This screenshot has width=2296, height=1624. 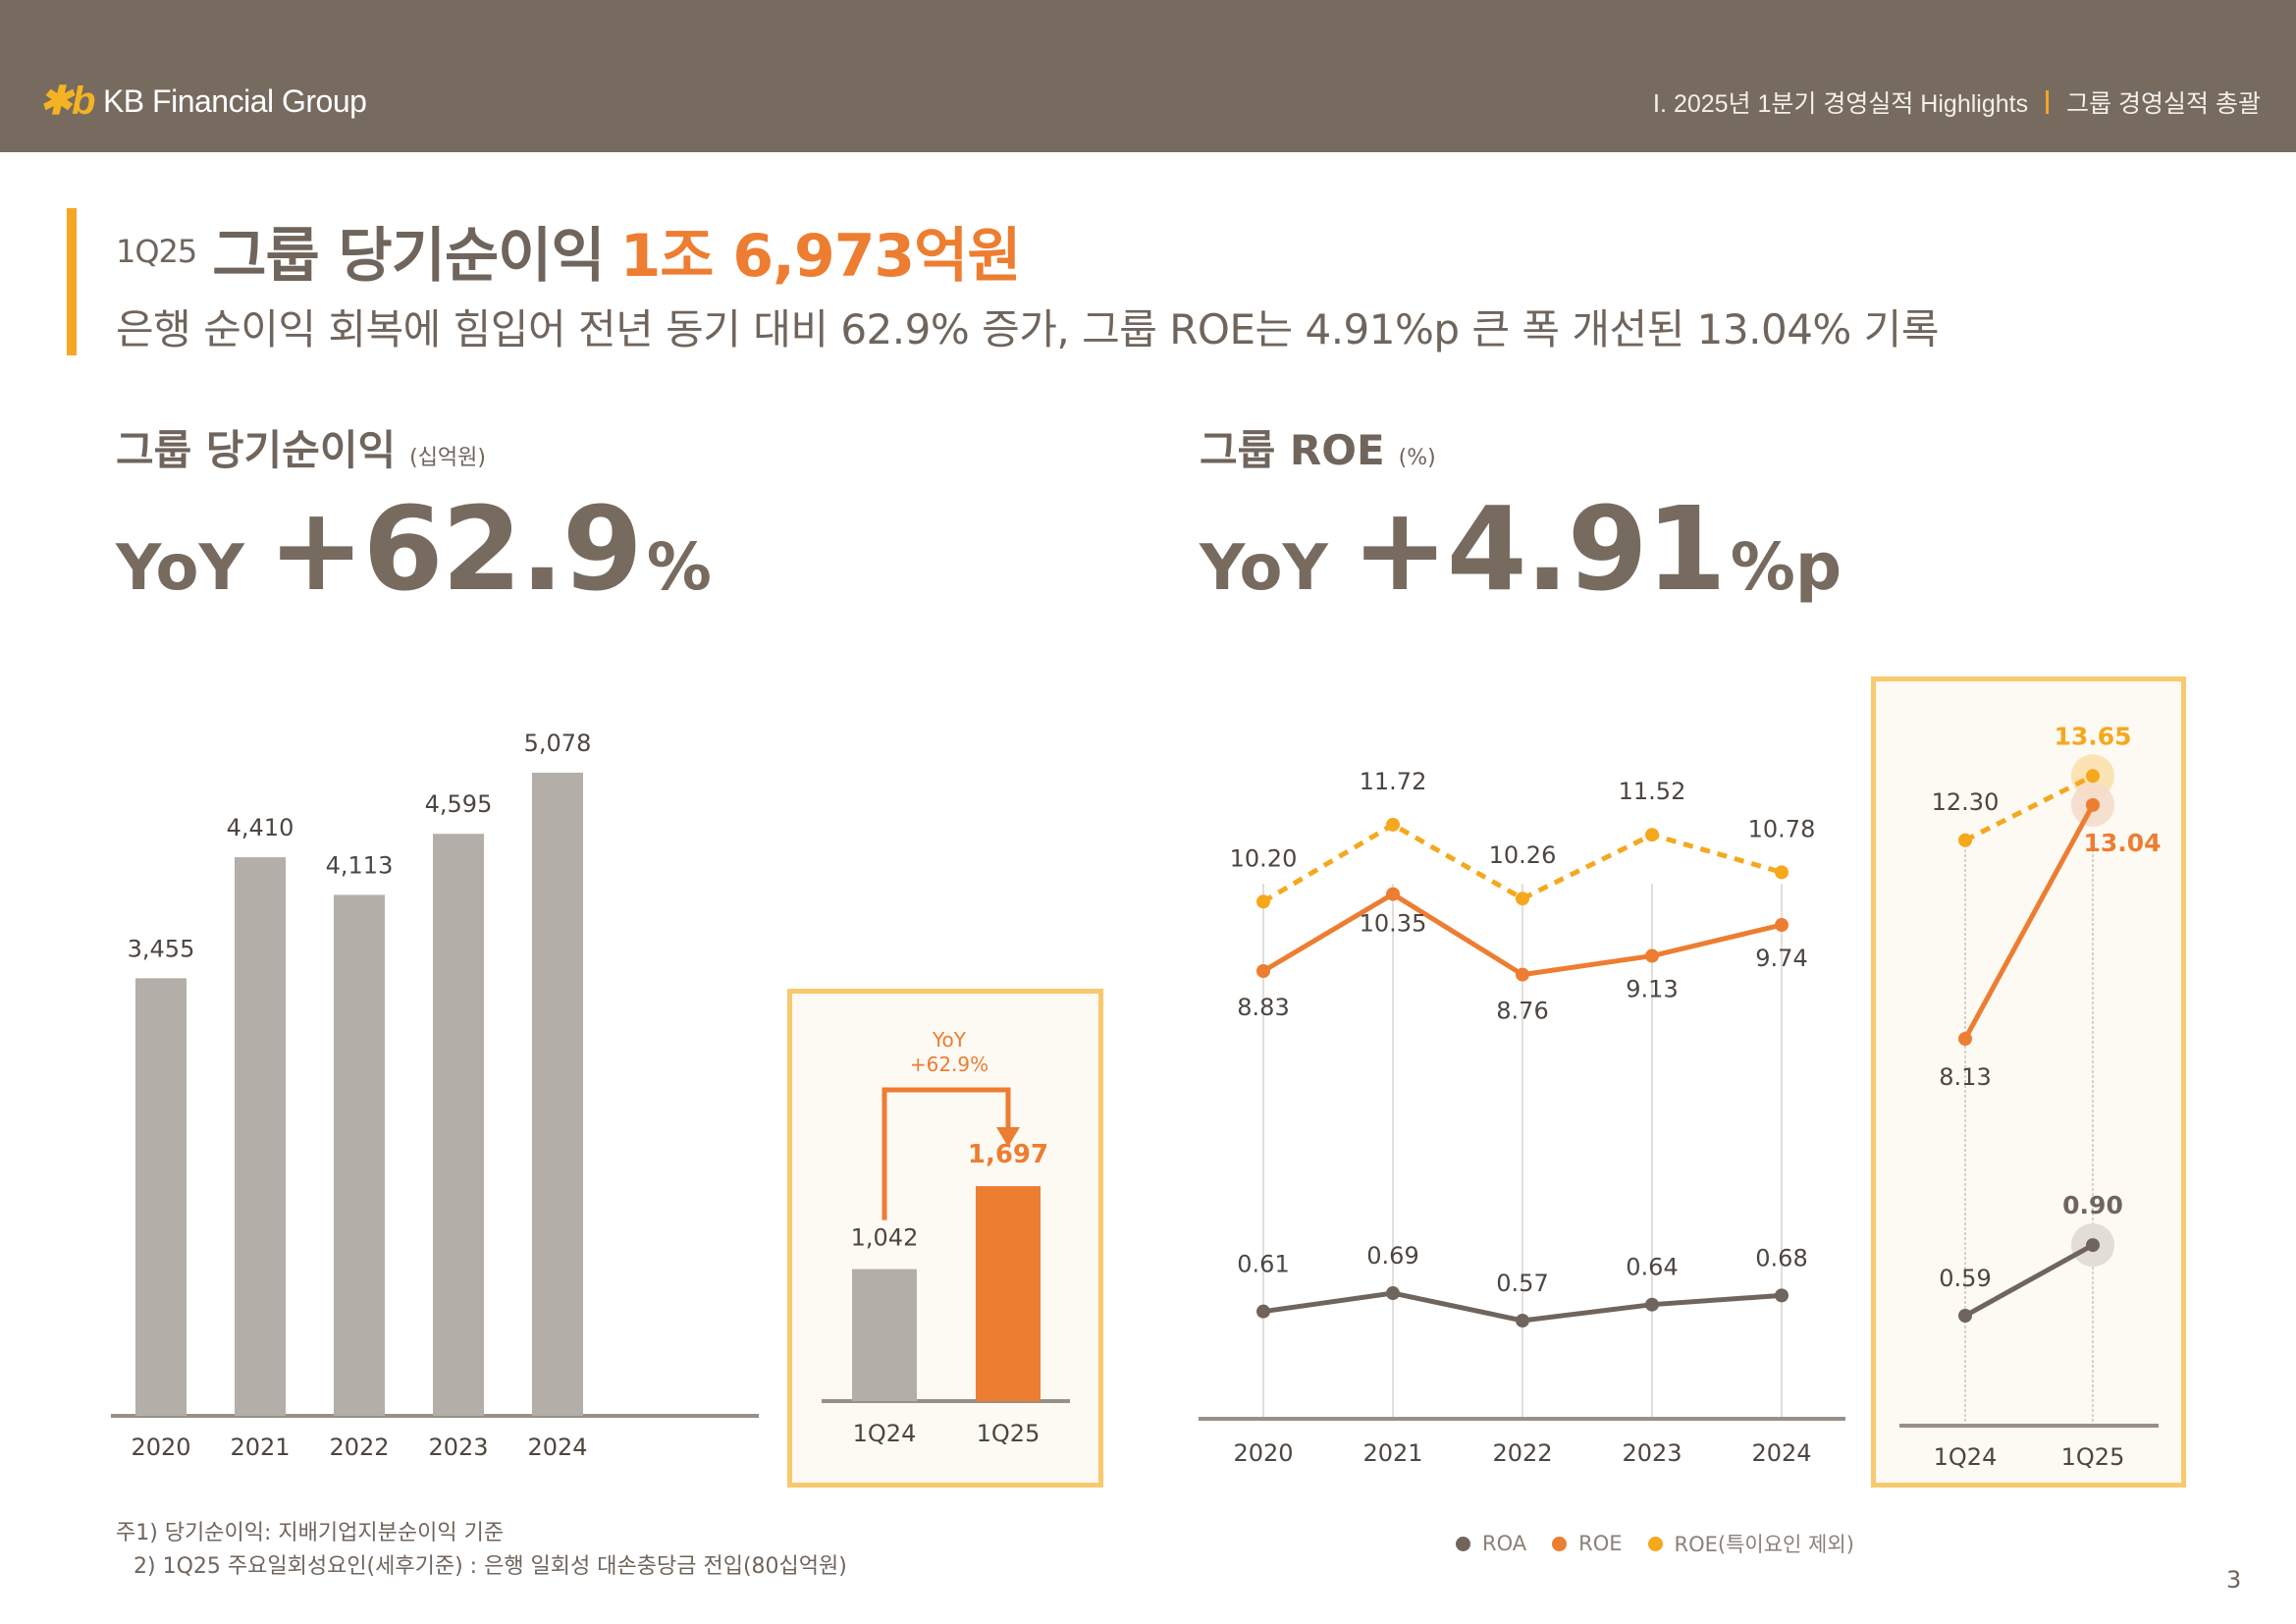 What do you see at coordinates (557, 1094) in the screenshot?
I see `bar-2024` at bounding box center [557, 1094].